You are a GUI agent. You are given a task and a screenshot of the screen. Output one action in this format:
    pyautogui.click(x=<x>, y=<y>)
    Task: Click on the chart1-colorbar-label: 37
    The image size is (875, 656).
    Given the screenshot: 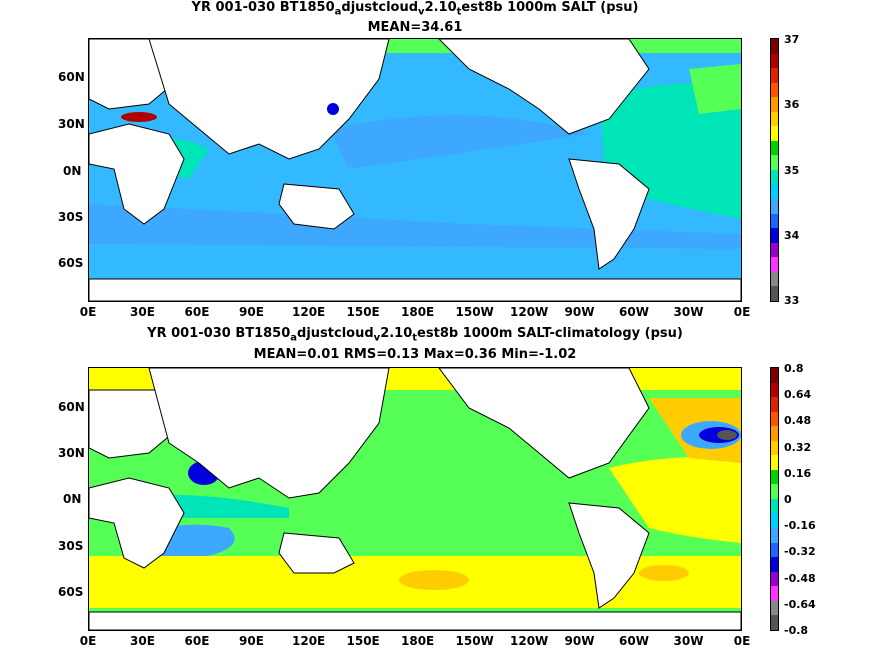 What is the action you would take?
    pyautogui.click(x=792, y=39)
    